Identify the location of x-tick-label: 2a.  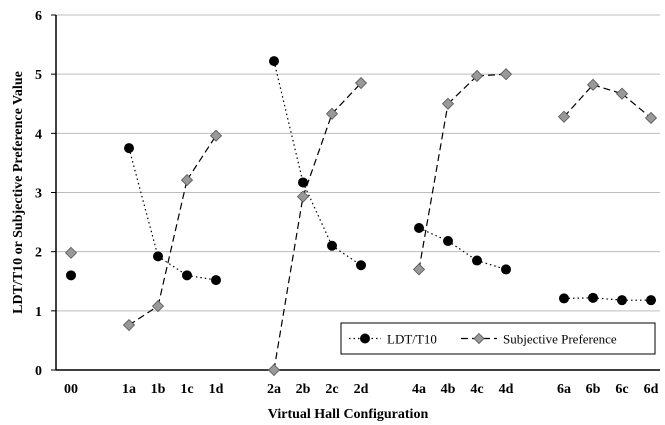
(274, 389).